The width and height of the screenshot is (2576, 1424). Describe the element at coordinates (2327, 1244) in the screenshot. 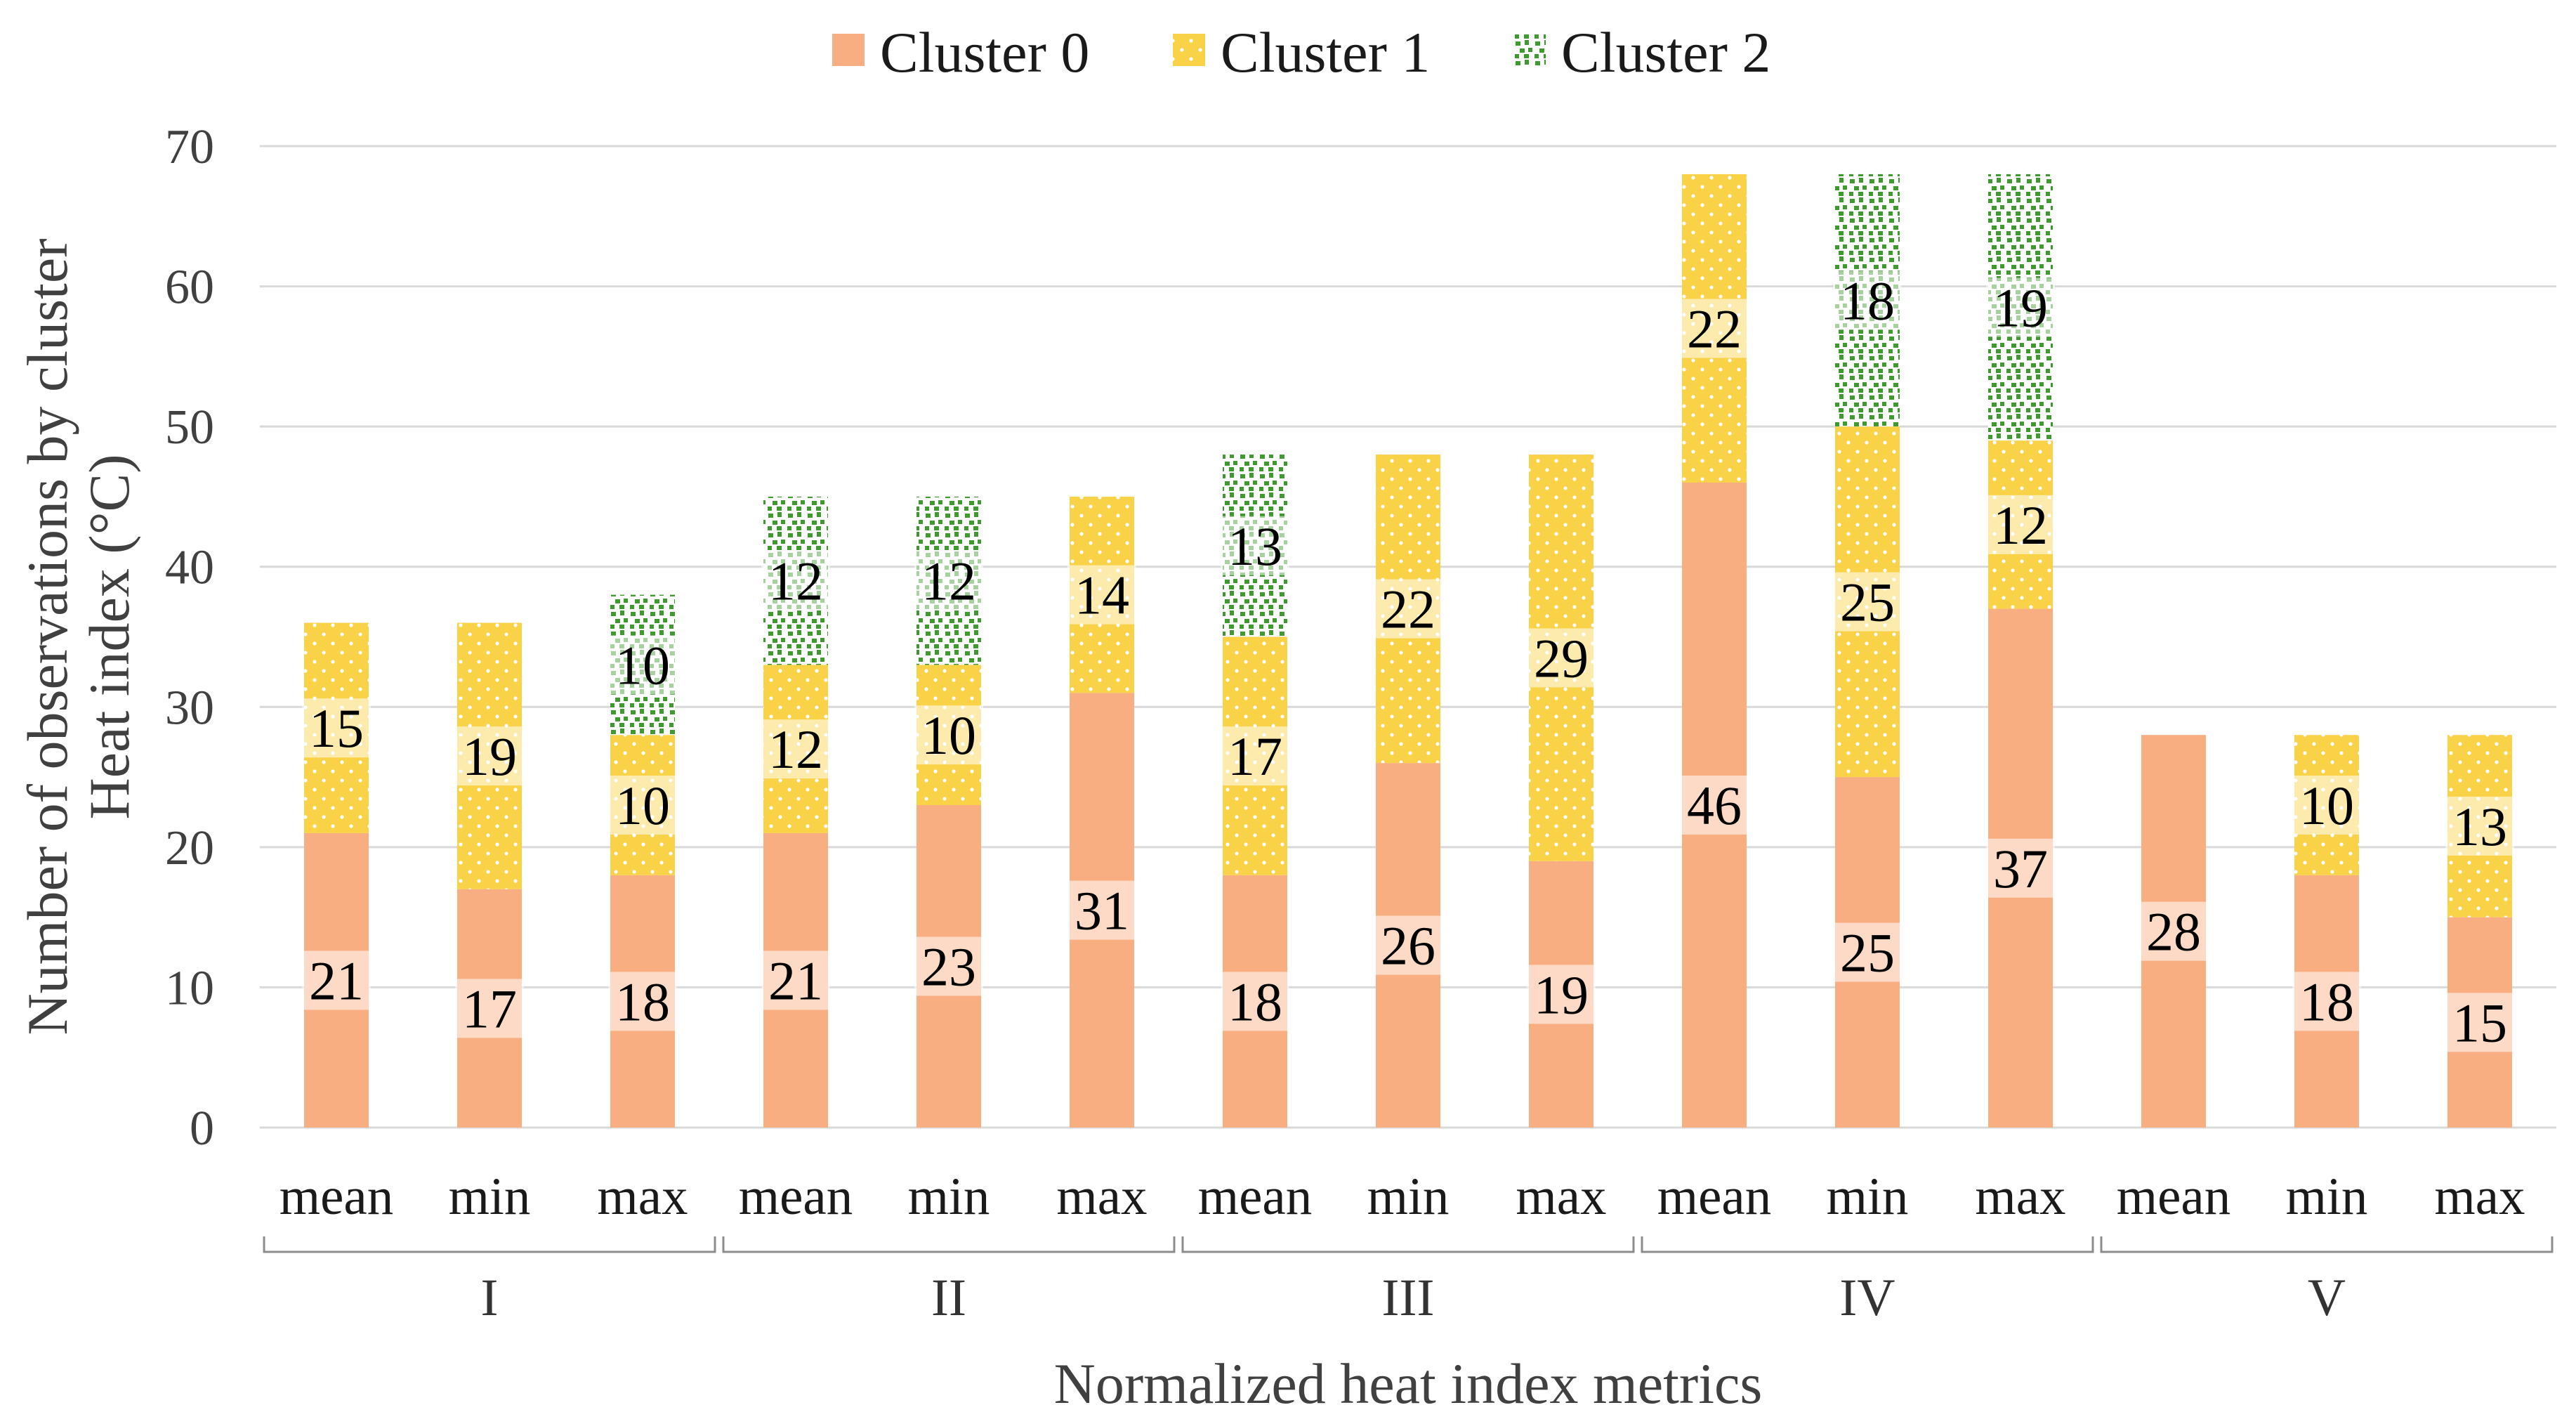

I see `group-bracket-V` at that location.